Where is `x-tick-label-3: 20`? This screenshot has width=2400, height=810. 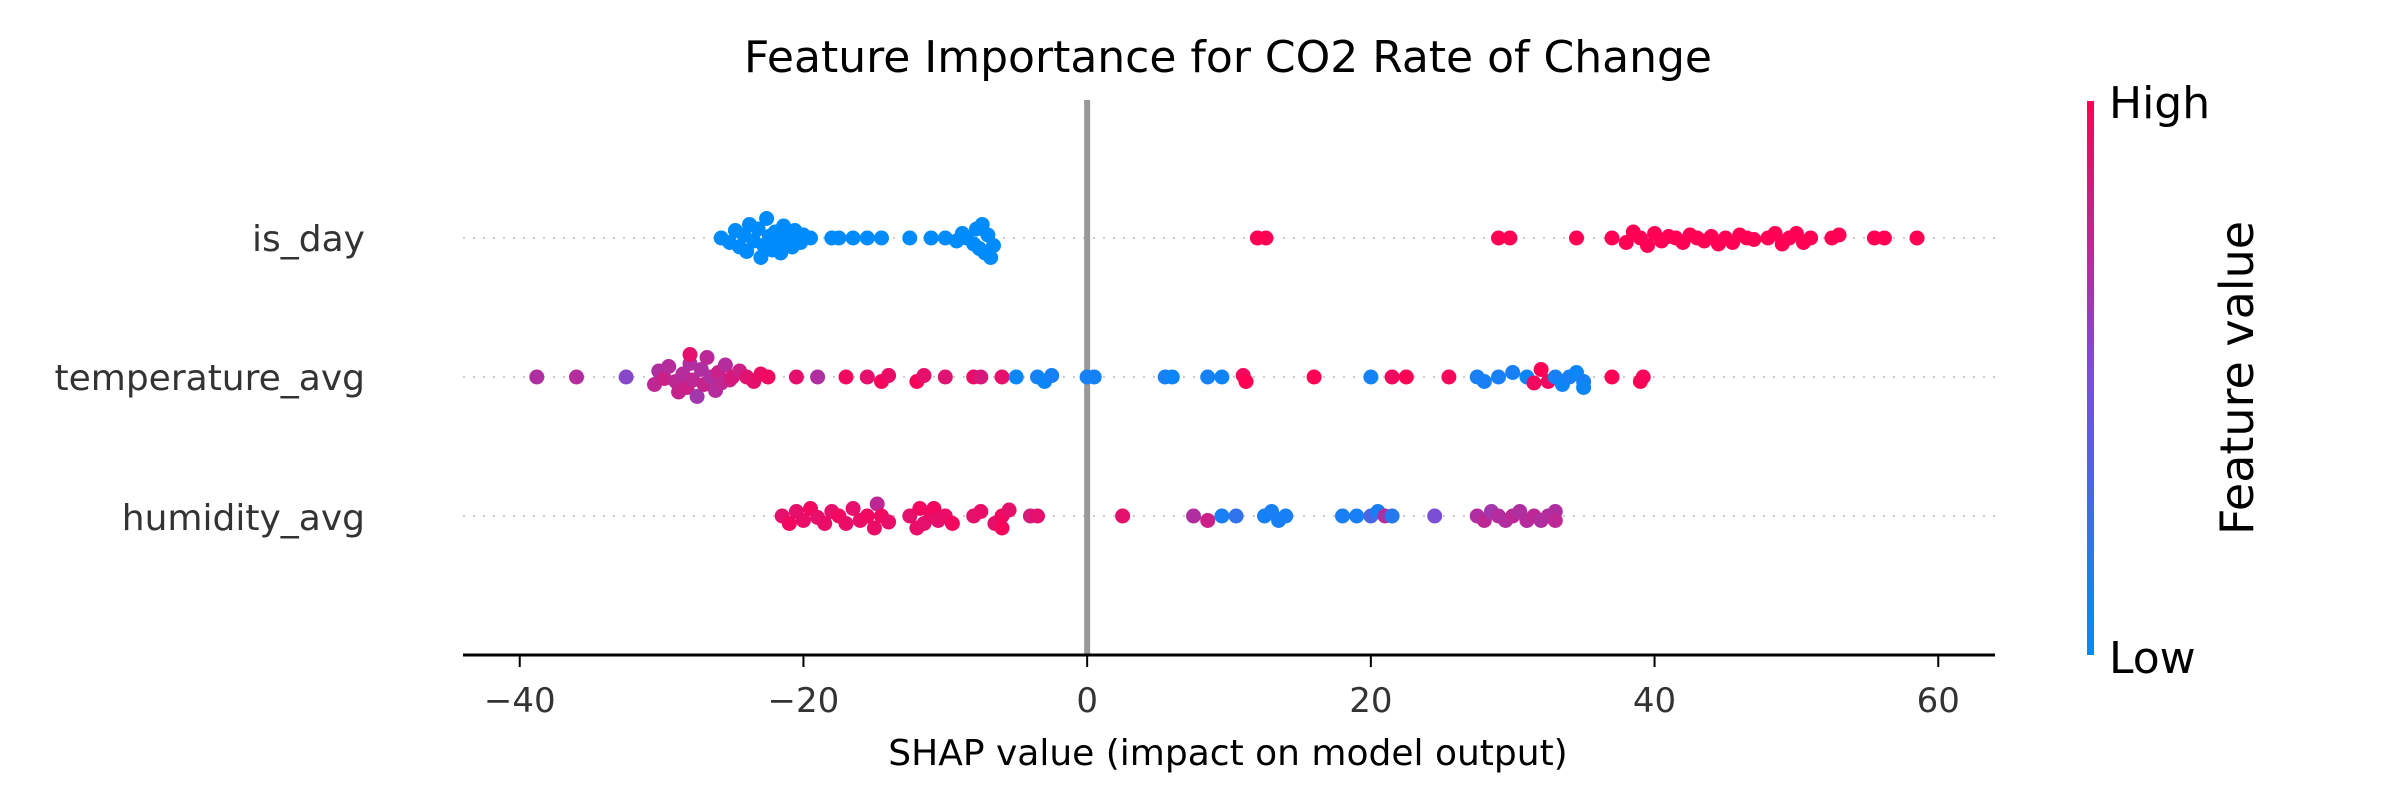 x-tick-label-3: 20 is located at coordinates (1370, 701).